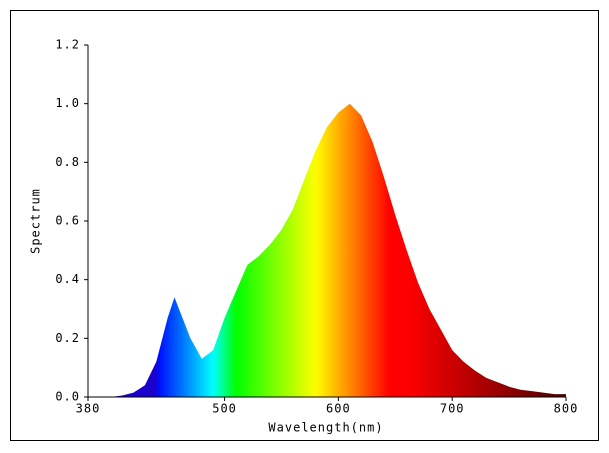 The image size is (609, 453). What do you see at coordinates (67, 221) in the screenshot?
I see `y-tick-label: 0.6` at bounding box center [67, 221].